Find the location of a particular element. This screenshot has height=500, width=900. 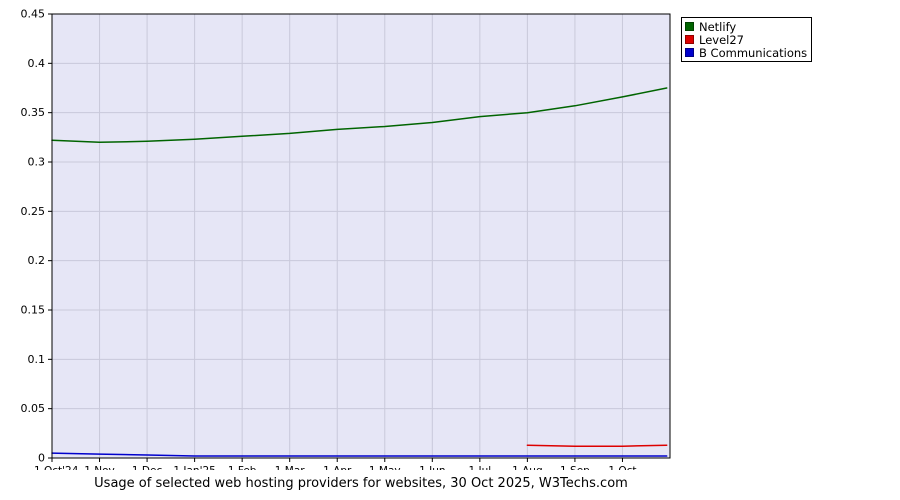

legend-label: Level27 is located at coordinates (721, 39).